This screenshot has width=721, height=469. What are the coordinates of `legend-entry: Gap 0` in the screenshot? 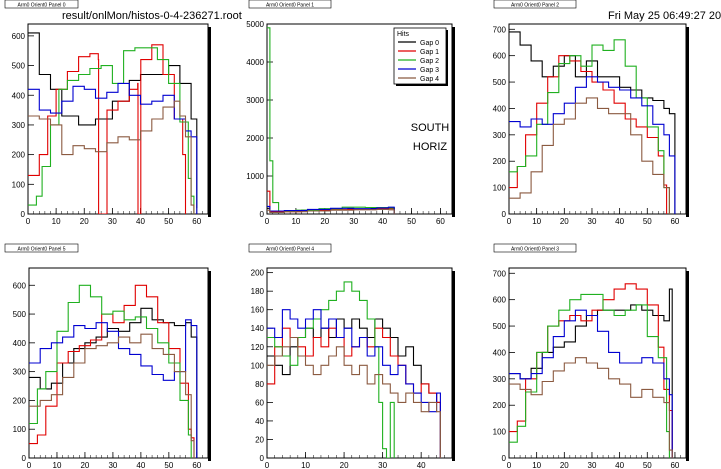 It's located at (429, 43).